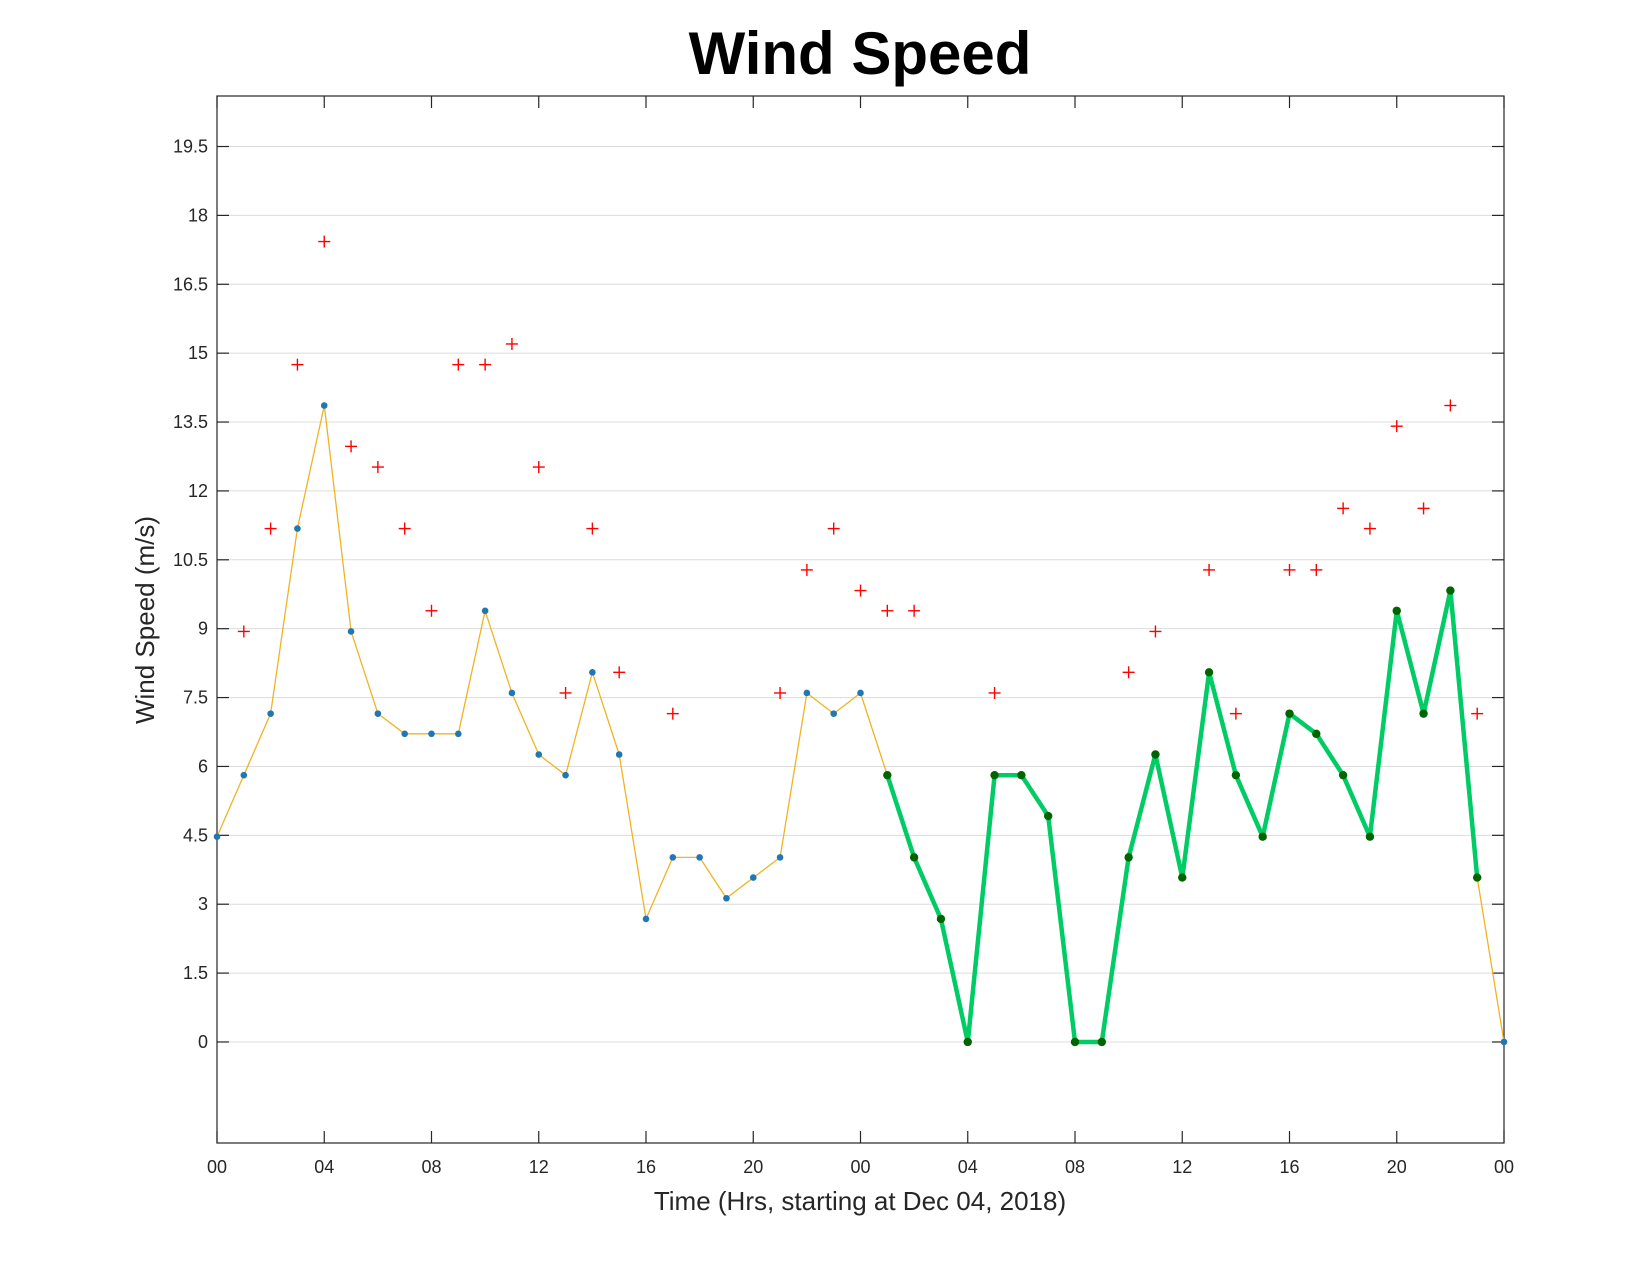  What do you see at coordinates (195, 698) in the screenshot?
I see `y-tick-label: 7.5` at bounding box center [195, 698].